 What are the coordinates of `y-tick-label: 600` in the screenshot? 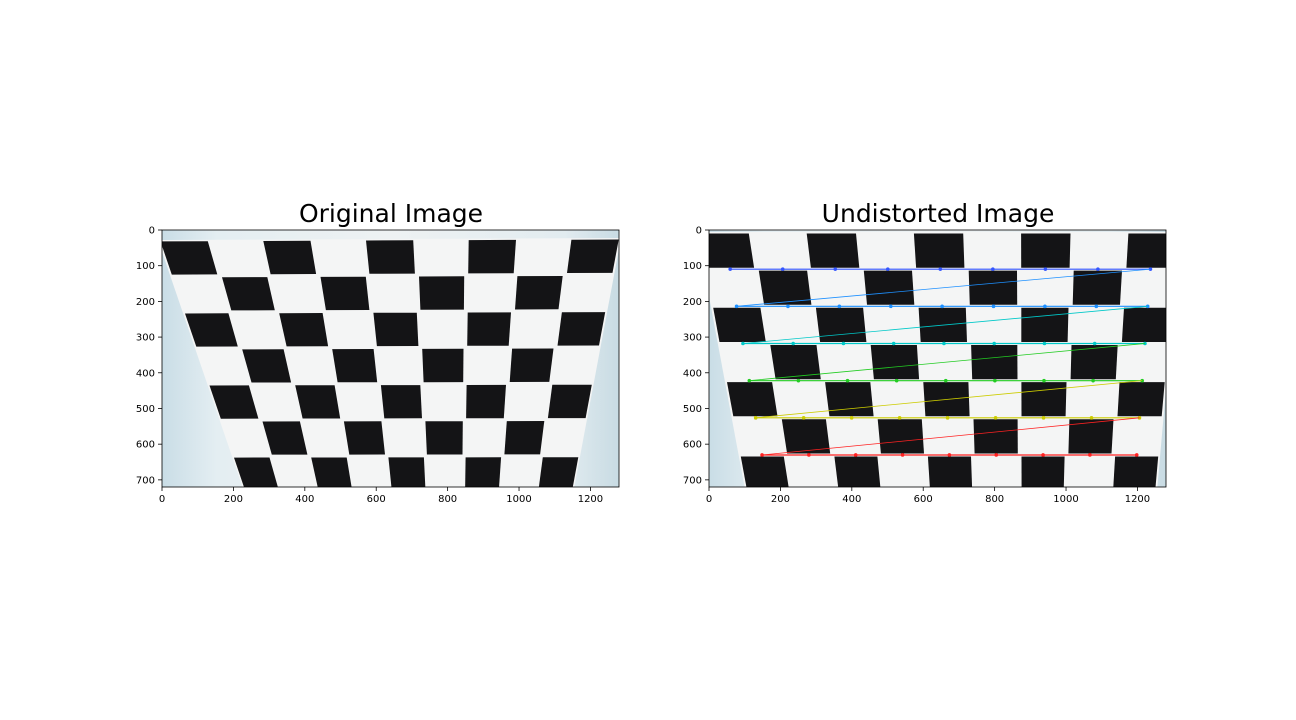 It's located at (692, 445).